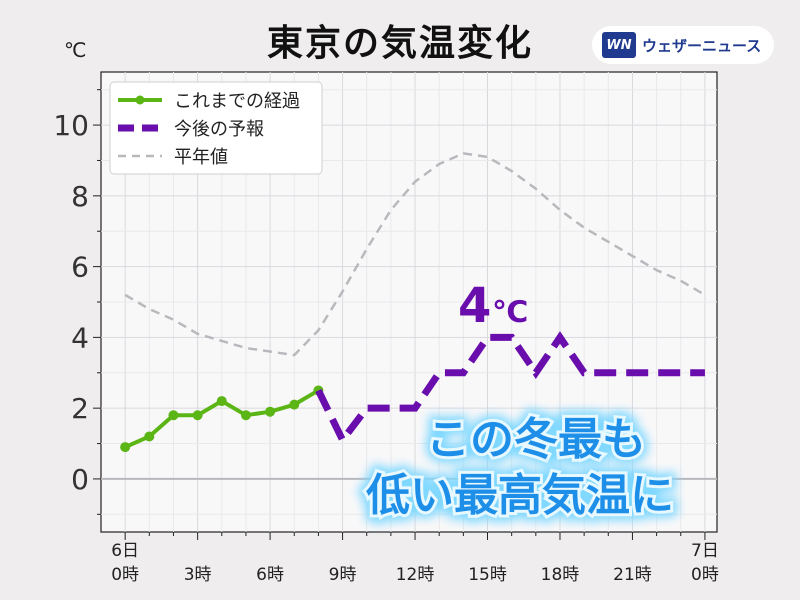  Describe the element at coordinates (343, 575) in the screenshot. I see `x-tick-label: 9時` at that location.